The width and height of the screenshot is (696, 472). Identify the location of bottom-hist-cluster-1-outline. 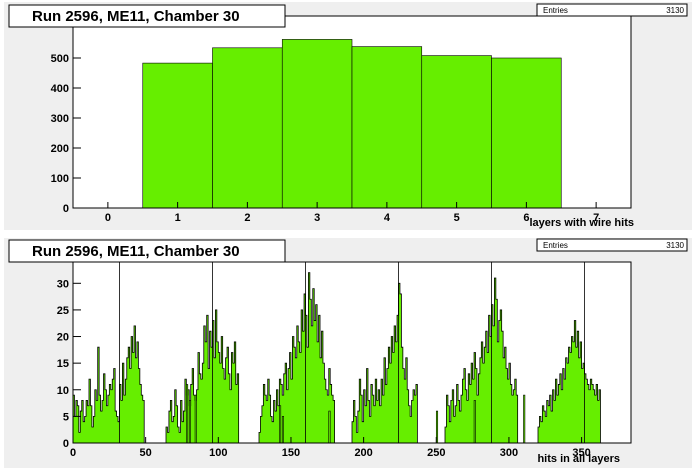
(108, 384).